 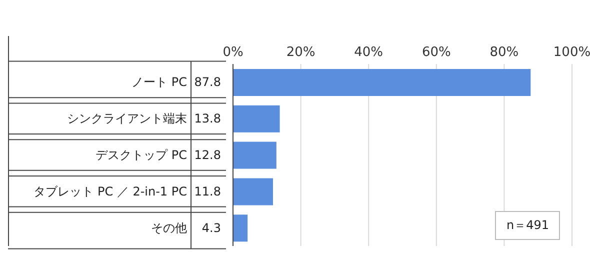 I want to click on y-tick-label: ノート PC, so click(x=159, y=82).